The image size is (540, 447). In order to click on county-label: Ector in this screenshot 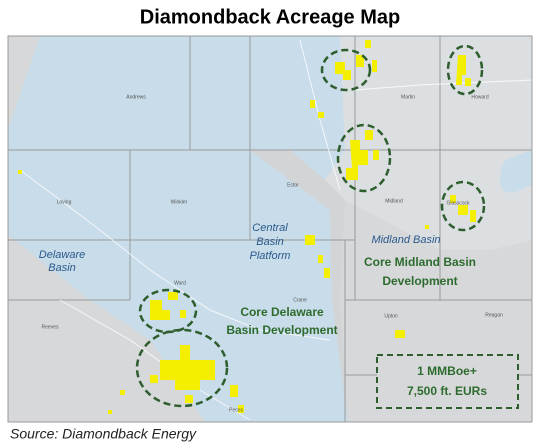, I will do `click(293, 185)`.